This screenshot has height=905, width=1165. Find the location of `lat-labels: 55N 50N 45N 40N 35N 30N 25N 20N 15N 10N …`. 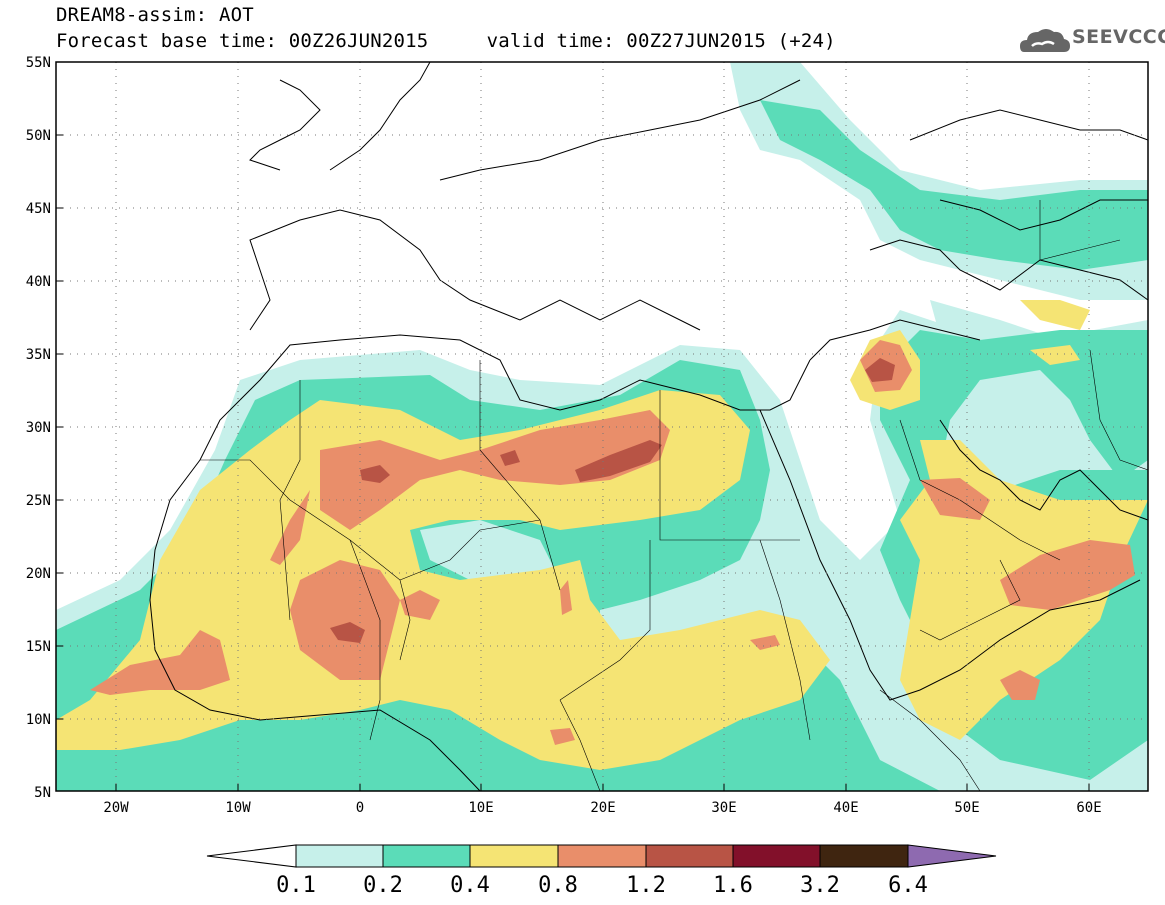

lat-labels: 55N 50N 45N 40N 35N 30N 25N 20N 15N 10N … is located at coordinates (38, 428).